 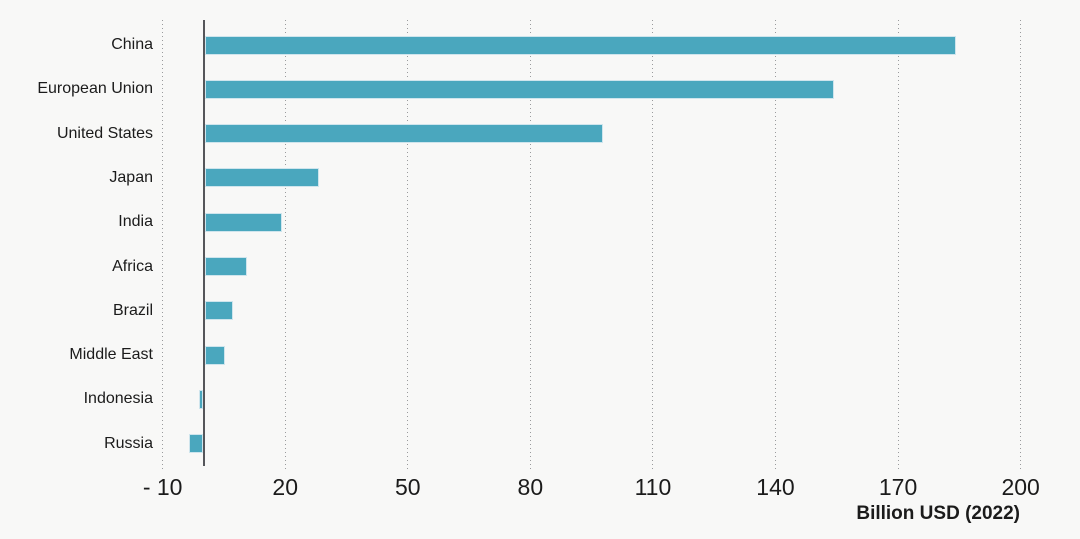 What do you see at coordinates (95, 89) in the screenshot?
I see `category-label-european-union: European Union` at bounding box center [95, 89].